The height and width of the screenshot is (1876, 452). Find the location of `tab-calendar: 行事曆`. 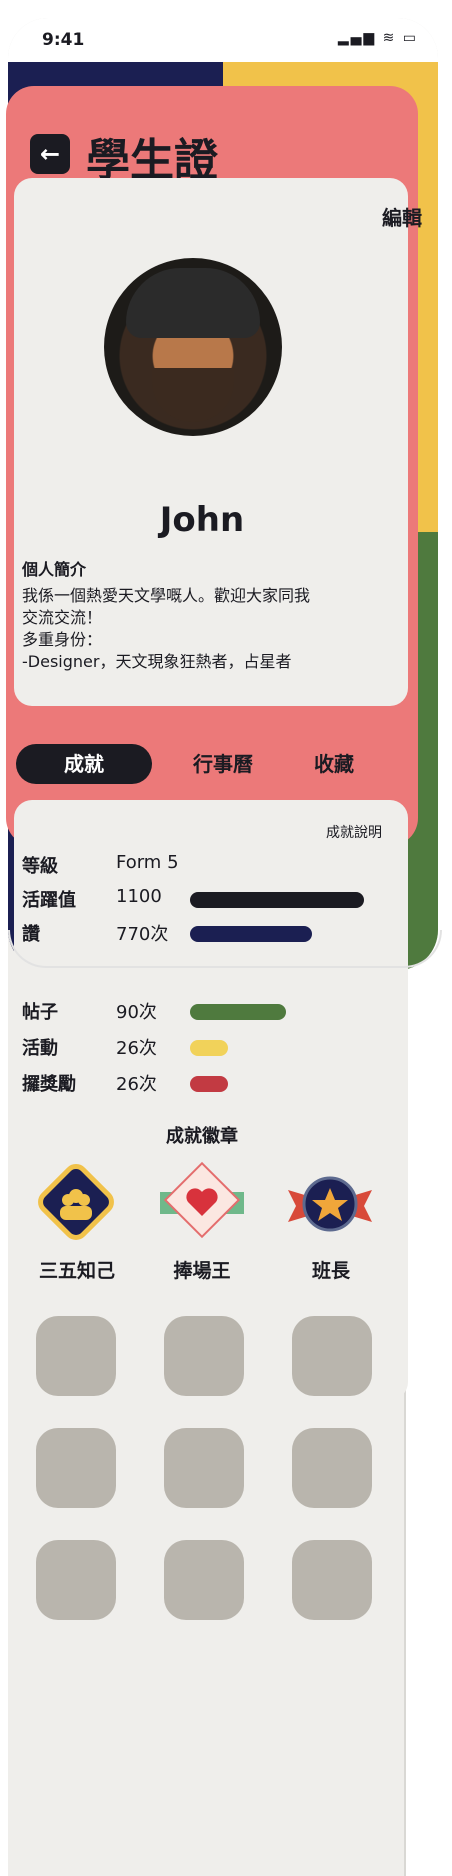

tab-calendar: 行事曆 is located at coordinates (223, 764).